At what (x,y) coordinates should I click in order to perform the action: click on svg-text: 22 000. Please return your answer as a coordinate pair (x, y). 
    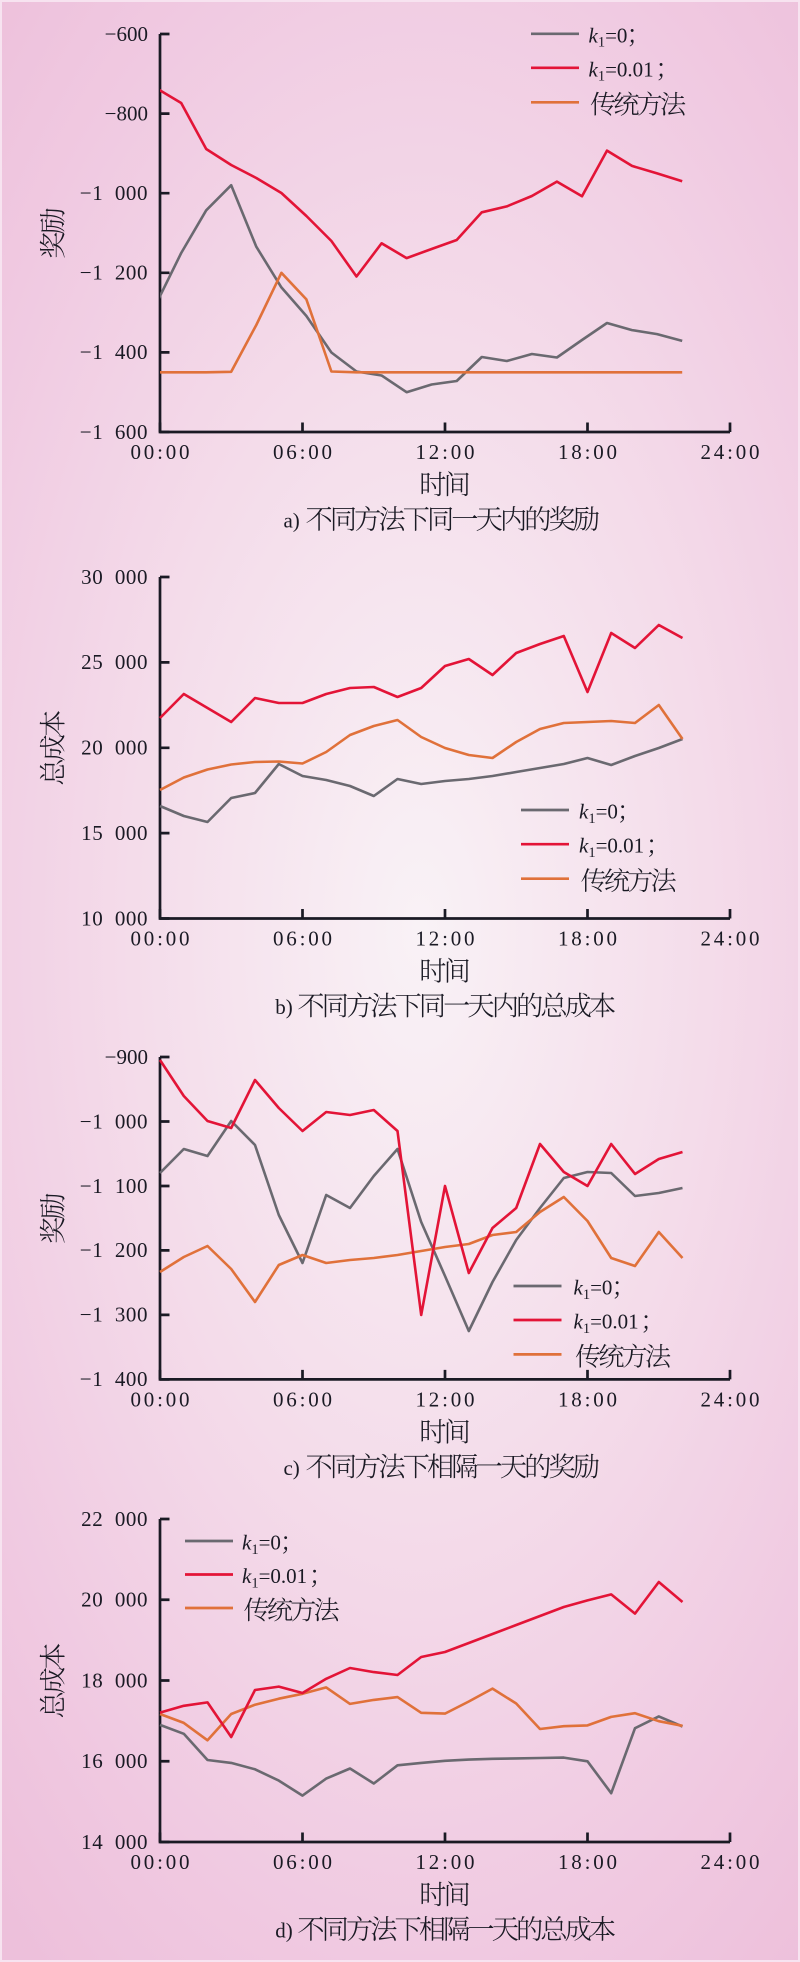
    Looking at the image, I should click on (114, 1519).